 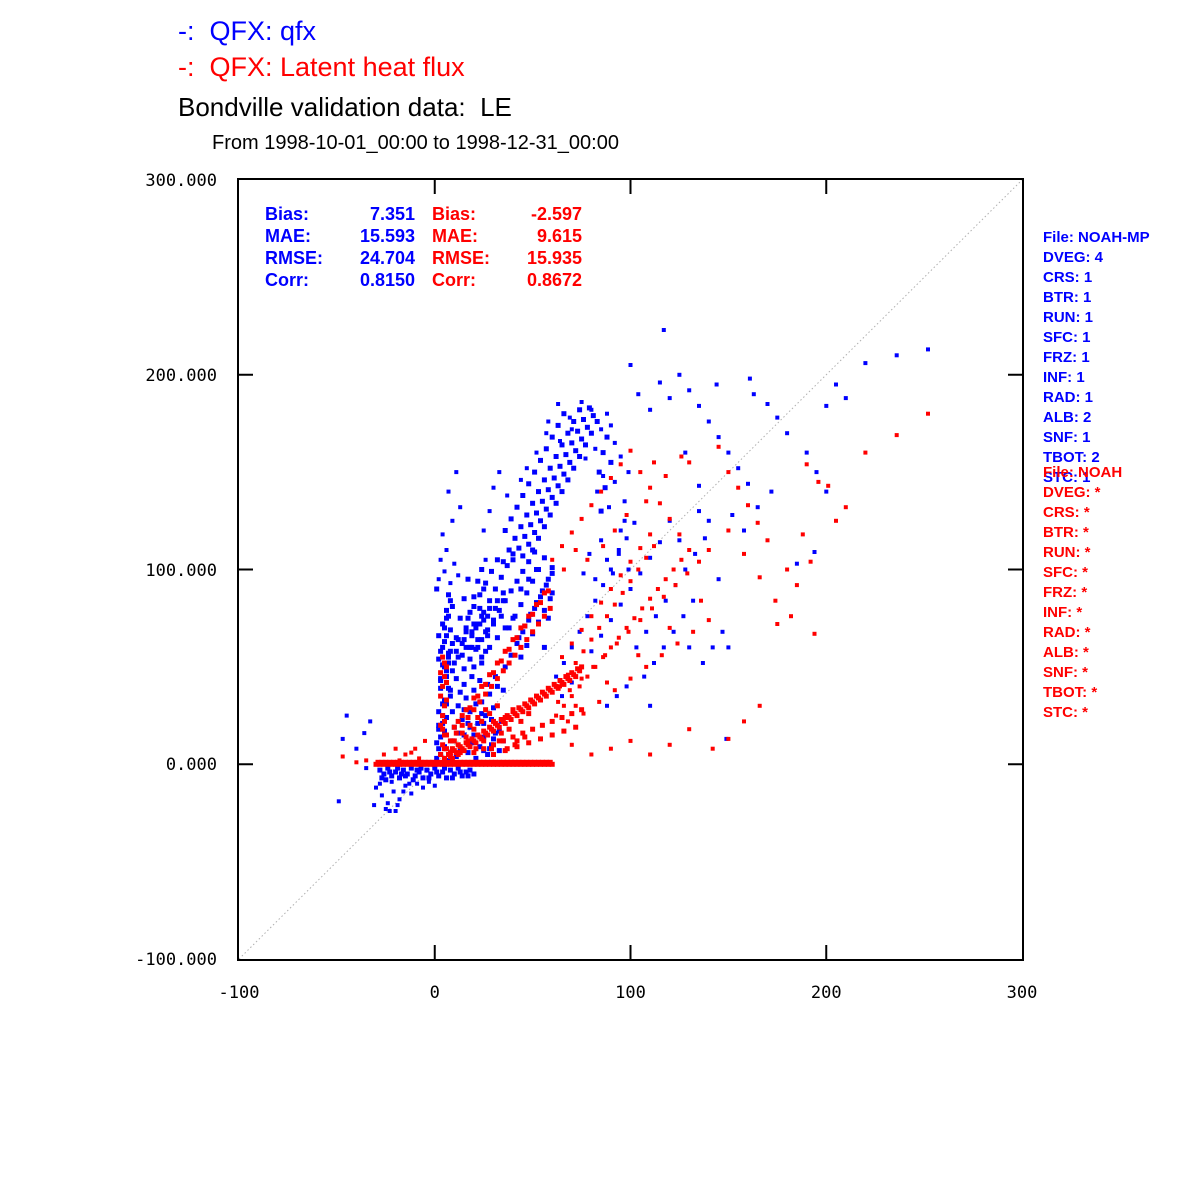 What do you see at coordinates (1068, 277) in the screenshot?
I see `config-line: CRS: 1` at bounding box center [1068, 277].